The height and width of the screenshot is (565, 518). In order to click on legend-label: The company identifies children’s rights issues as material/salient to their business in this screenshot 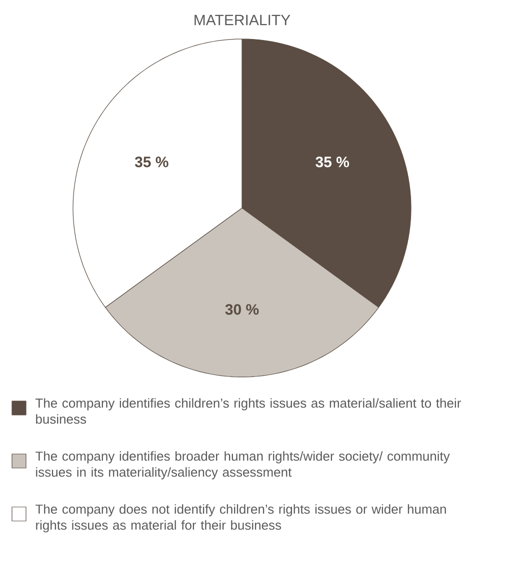, I will do `click(248, 411)`.